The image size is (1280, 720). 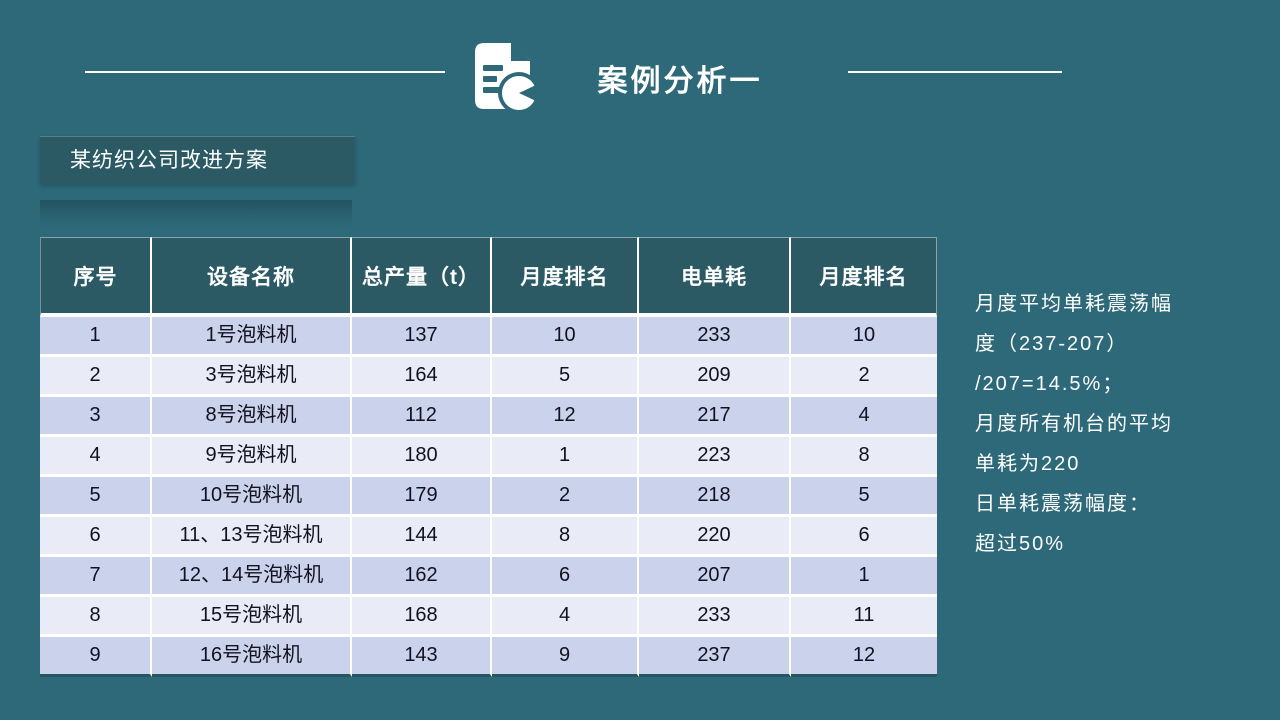 I want to click on table-cell: 207, so click(x=715, y=577).